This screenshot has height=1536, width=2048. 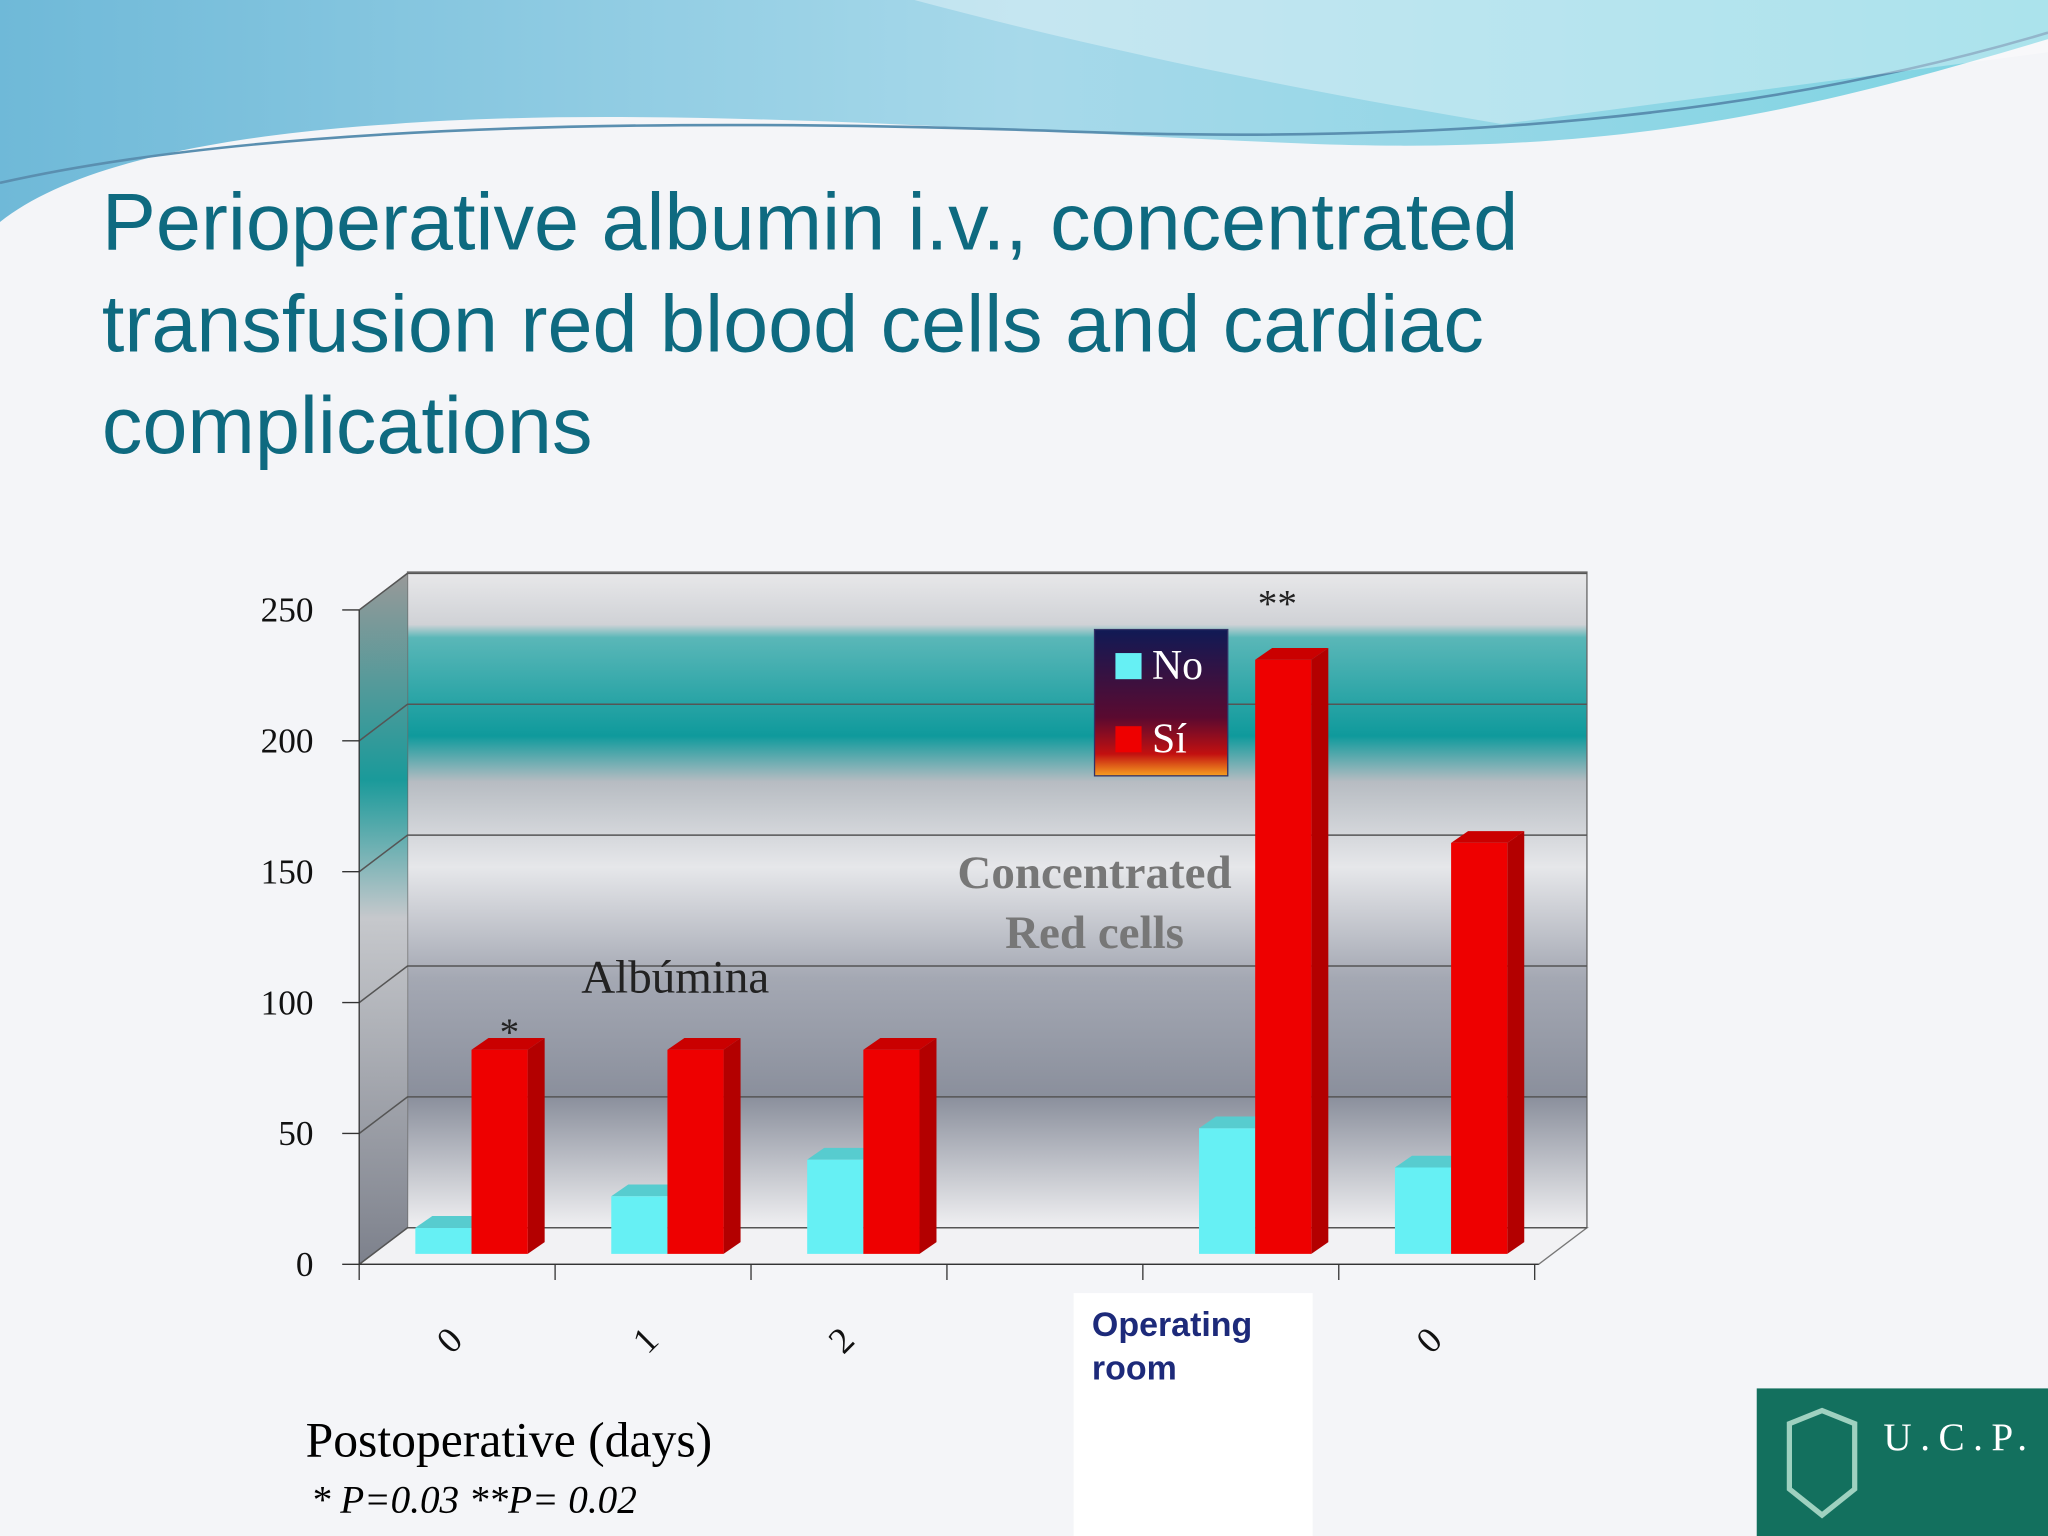 What do you see at coordinates (305, 1264) in the screenshot?
I see `y-tick-label: 0` at bounding box center [305, 1264].